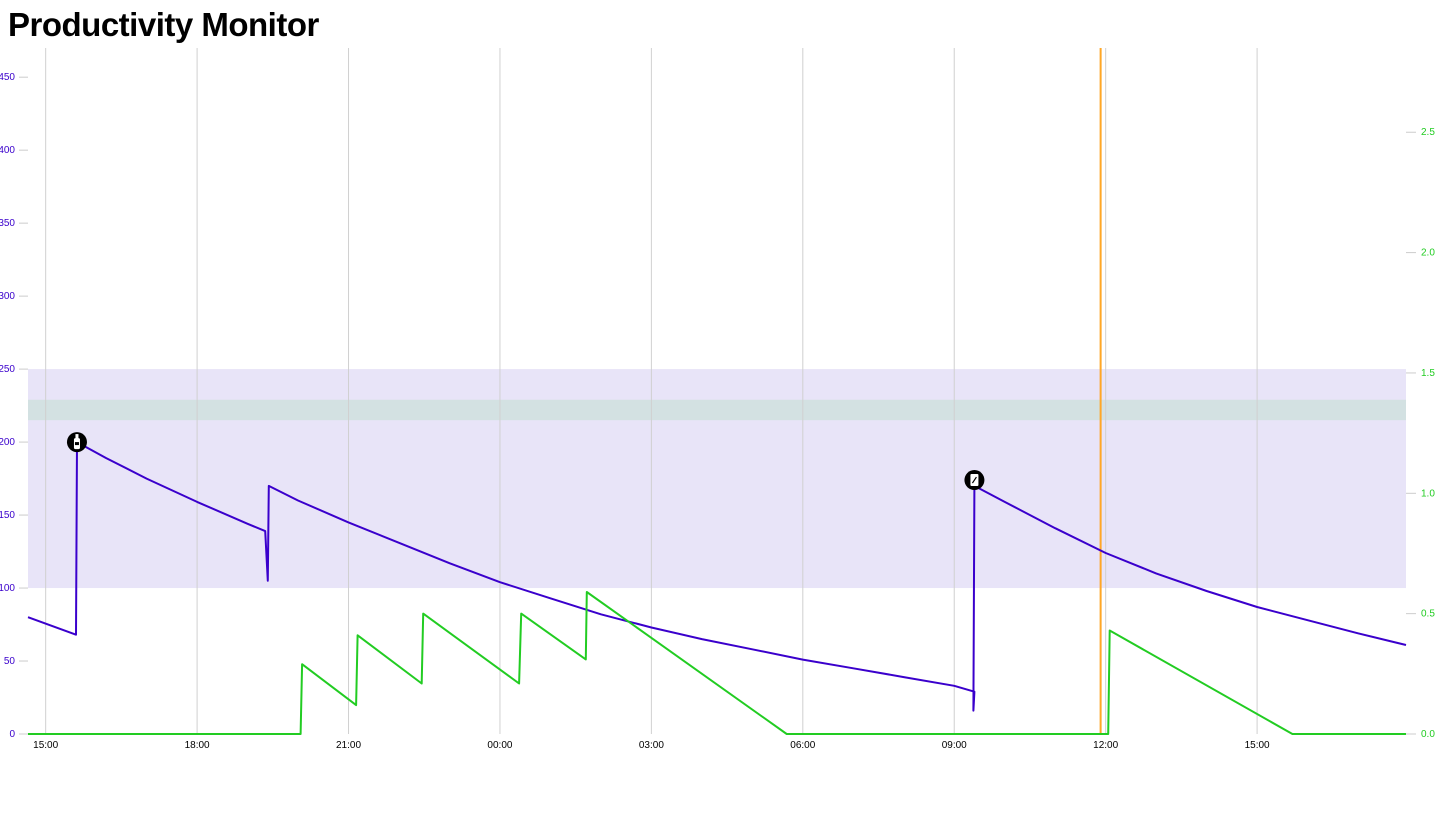 This screenshot has width=1438, height=815. I want to click on left-tick-label: 50, so click(10, 661).